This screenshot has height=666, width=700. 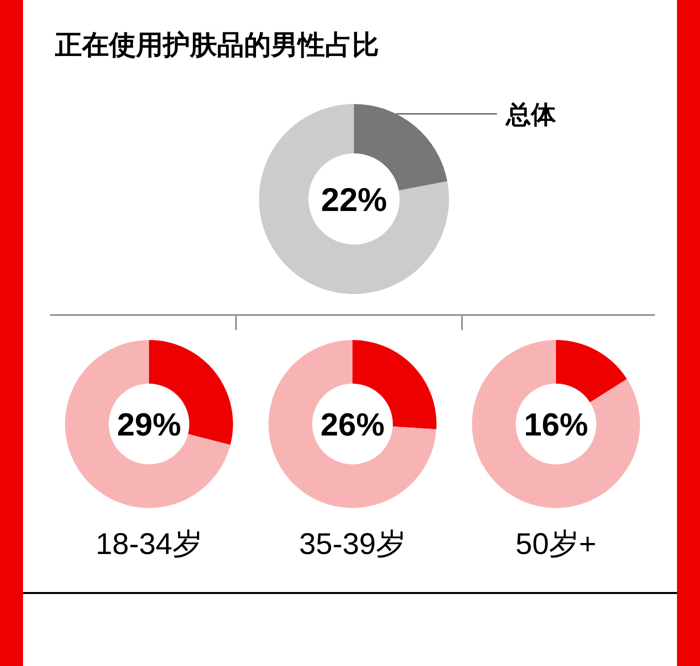 I want to click on text: 26%, so click(x=352, y=424).